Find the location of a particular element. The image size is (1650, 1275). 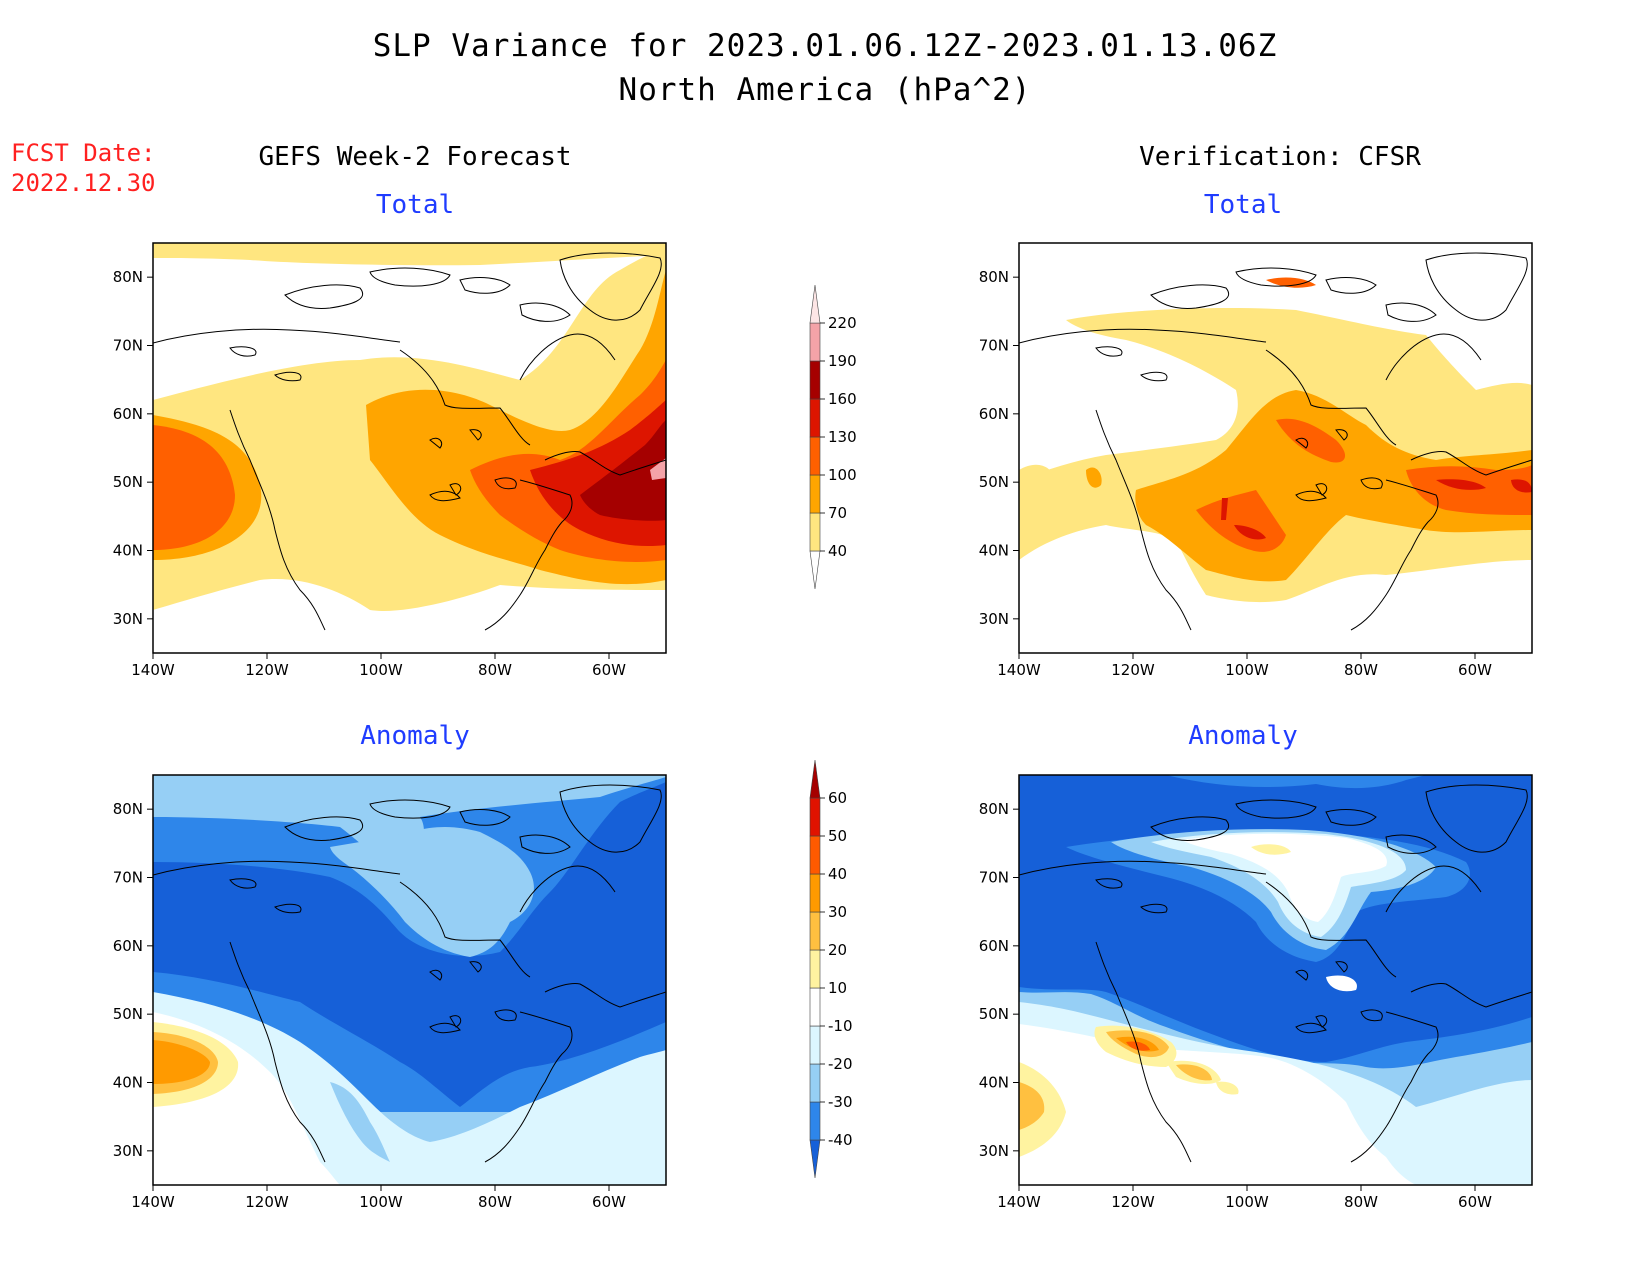

colorbar-label: 130 is located at coordinates (842, 437).